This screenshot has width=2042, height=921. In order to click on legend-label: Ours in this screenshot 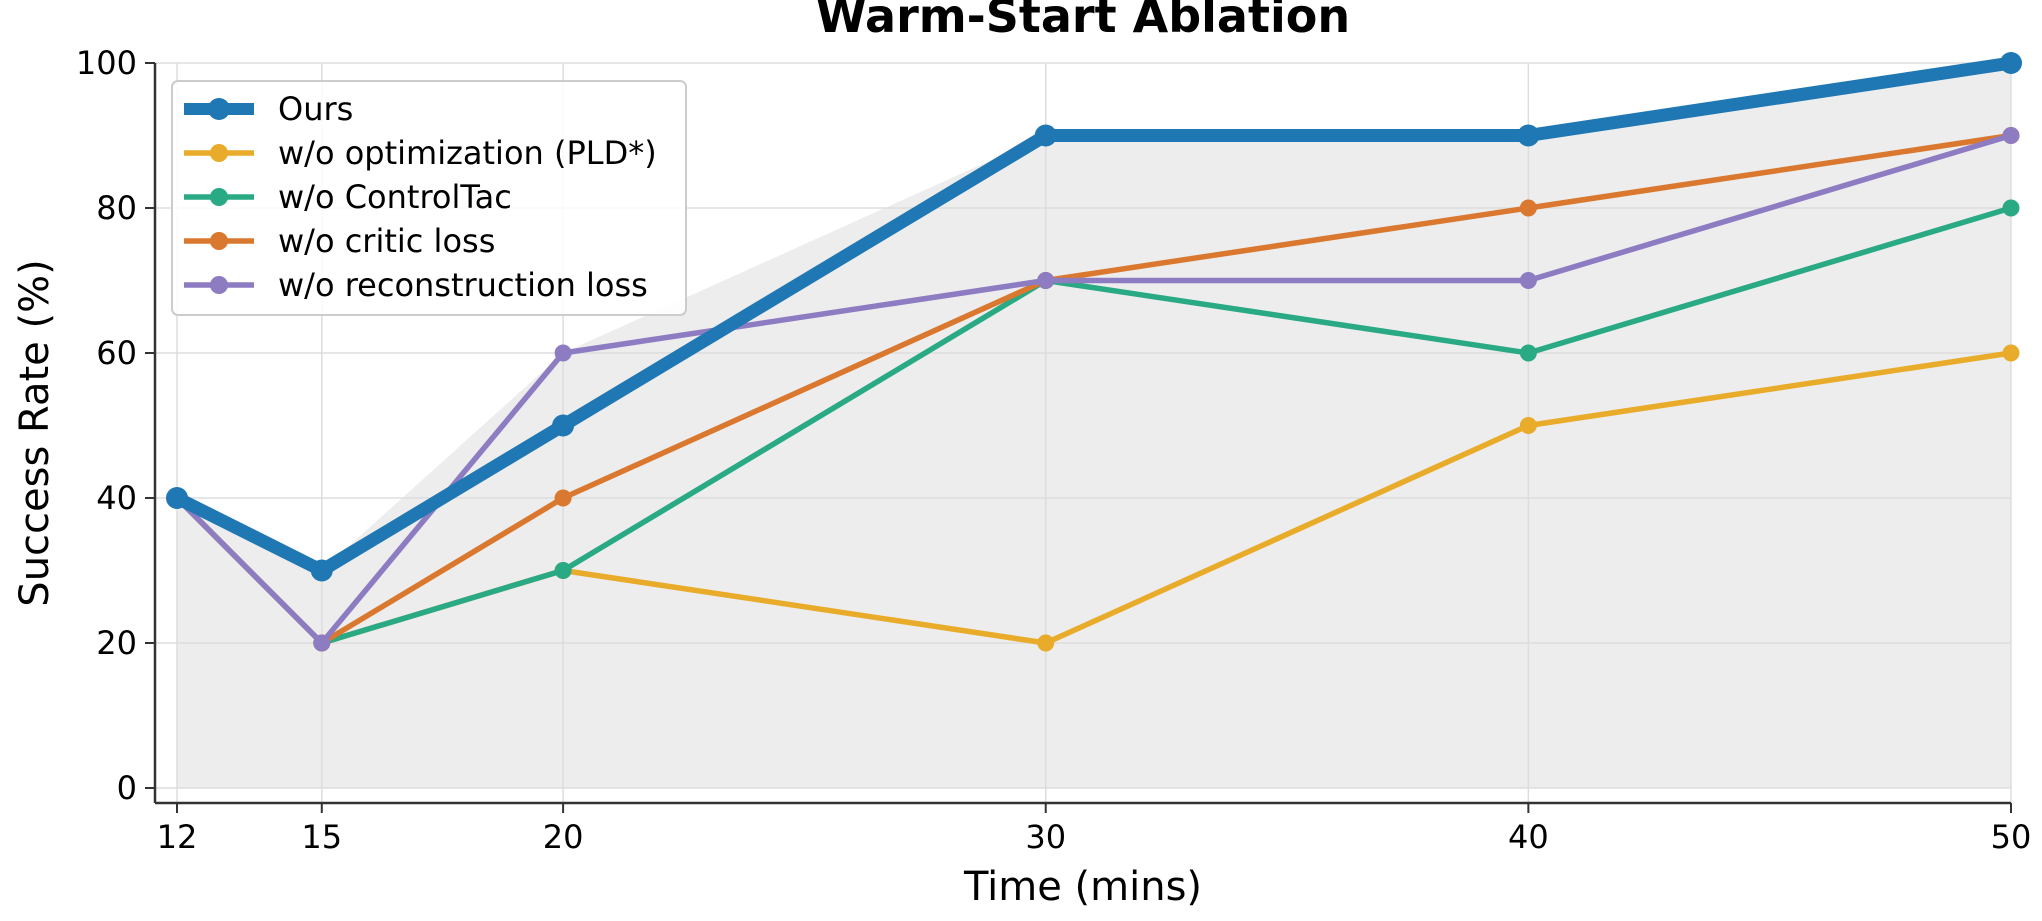, I will do `click(315, 109)`.